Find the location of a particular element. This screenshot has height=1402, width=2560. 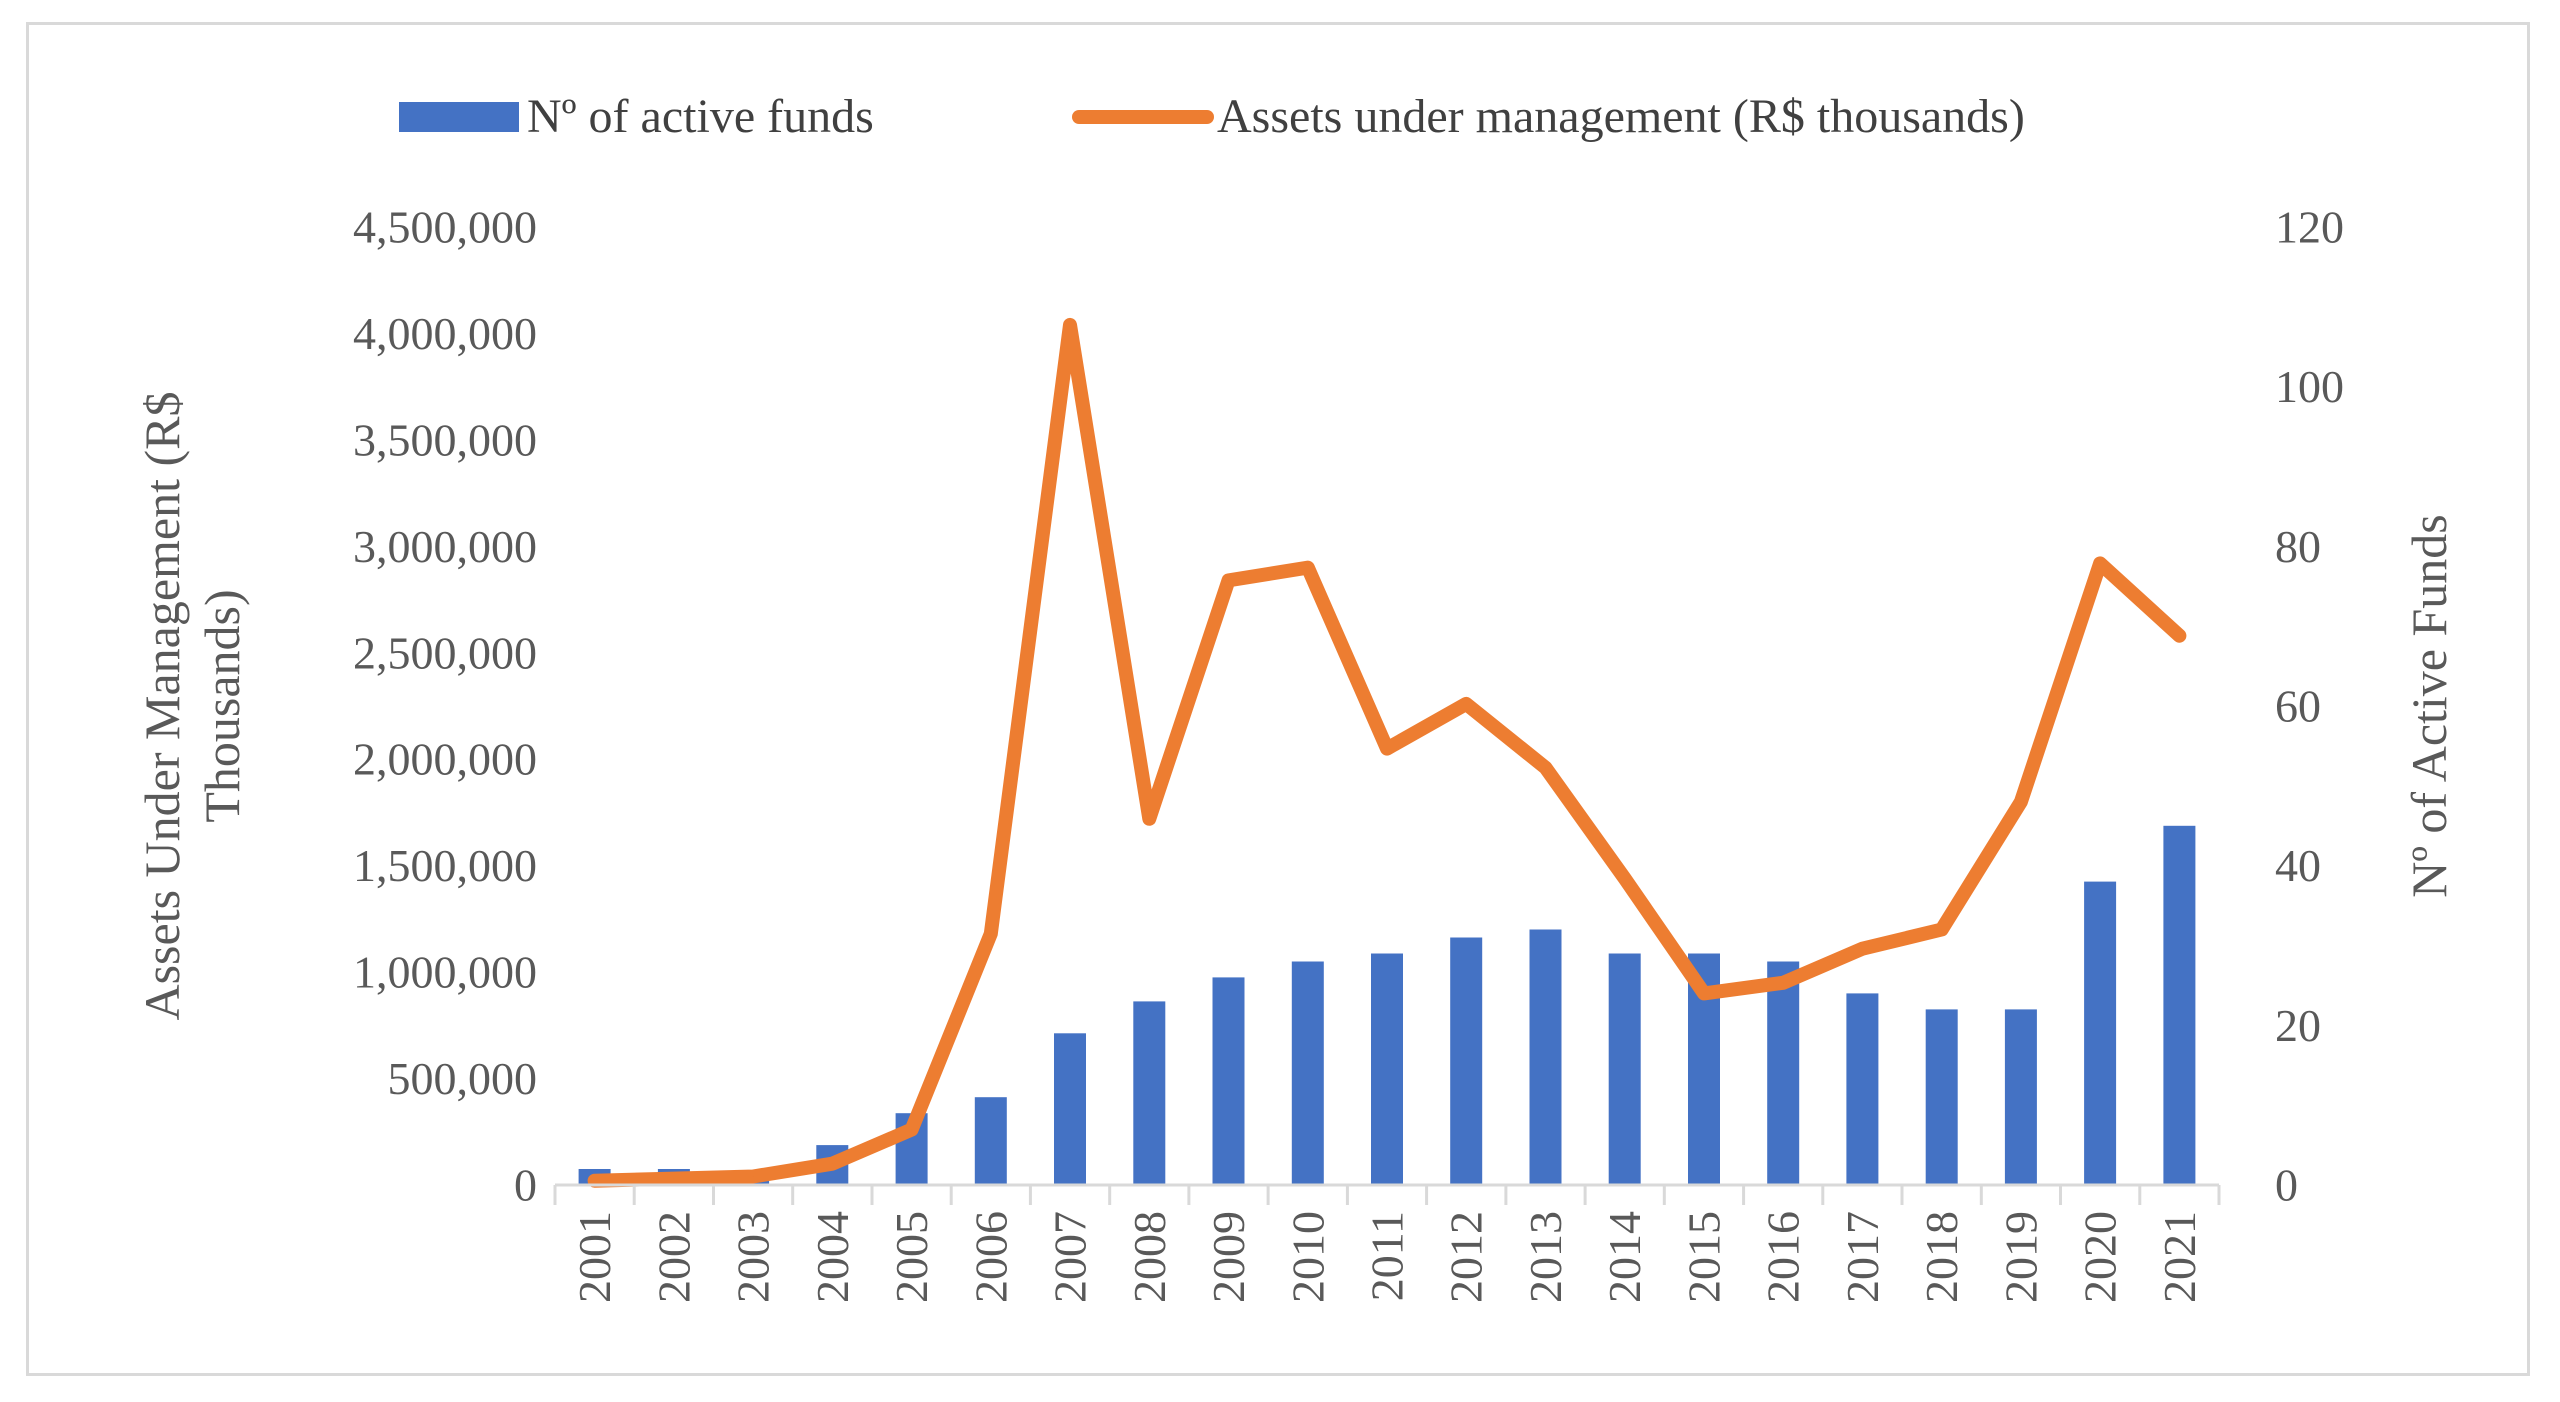

y-right-tick-label: 60 is located at coordinates (2298, 706).